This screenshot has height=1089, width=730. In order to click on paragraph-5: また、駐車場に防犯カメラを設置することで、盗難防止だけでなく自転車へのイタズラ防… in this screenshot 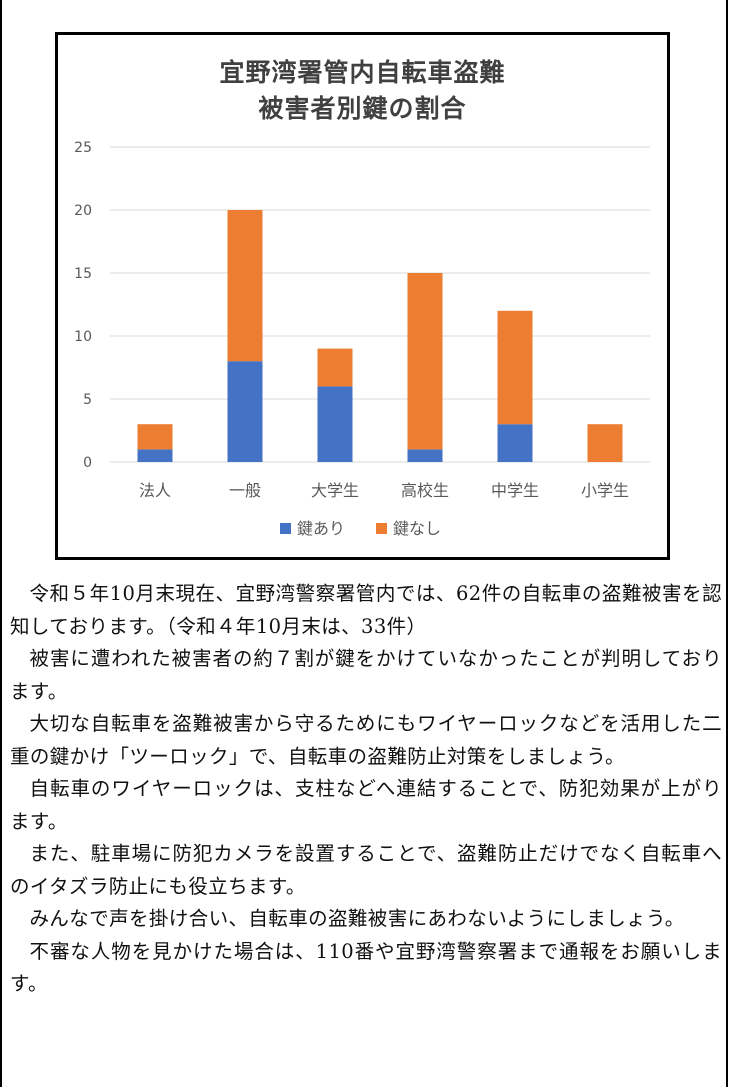, I will do `click(366, 870)`.